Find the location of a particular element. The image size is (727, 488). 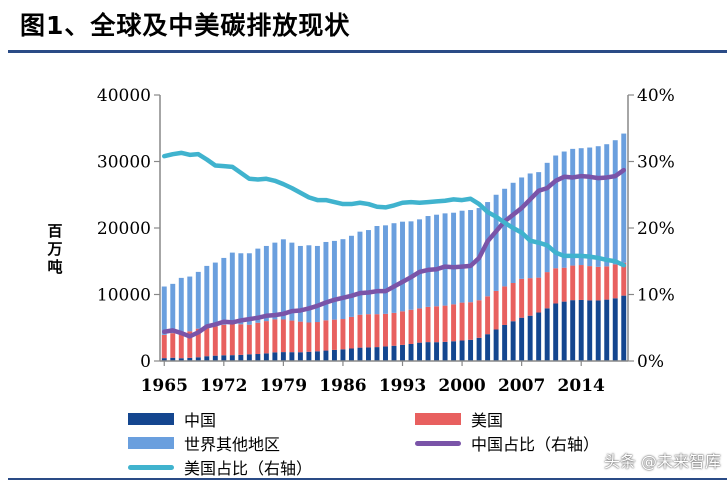

bar-rest-of-world-1977 is located at coordinates (266, 283).